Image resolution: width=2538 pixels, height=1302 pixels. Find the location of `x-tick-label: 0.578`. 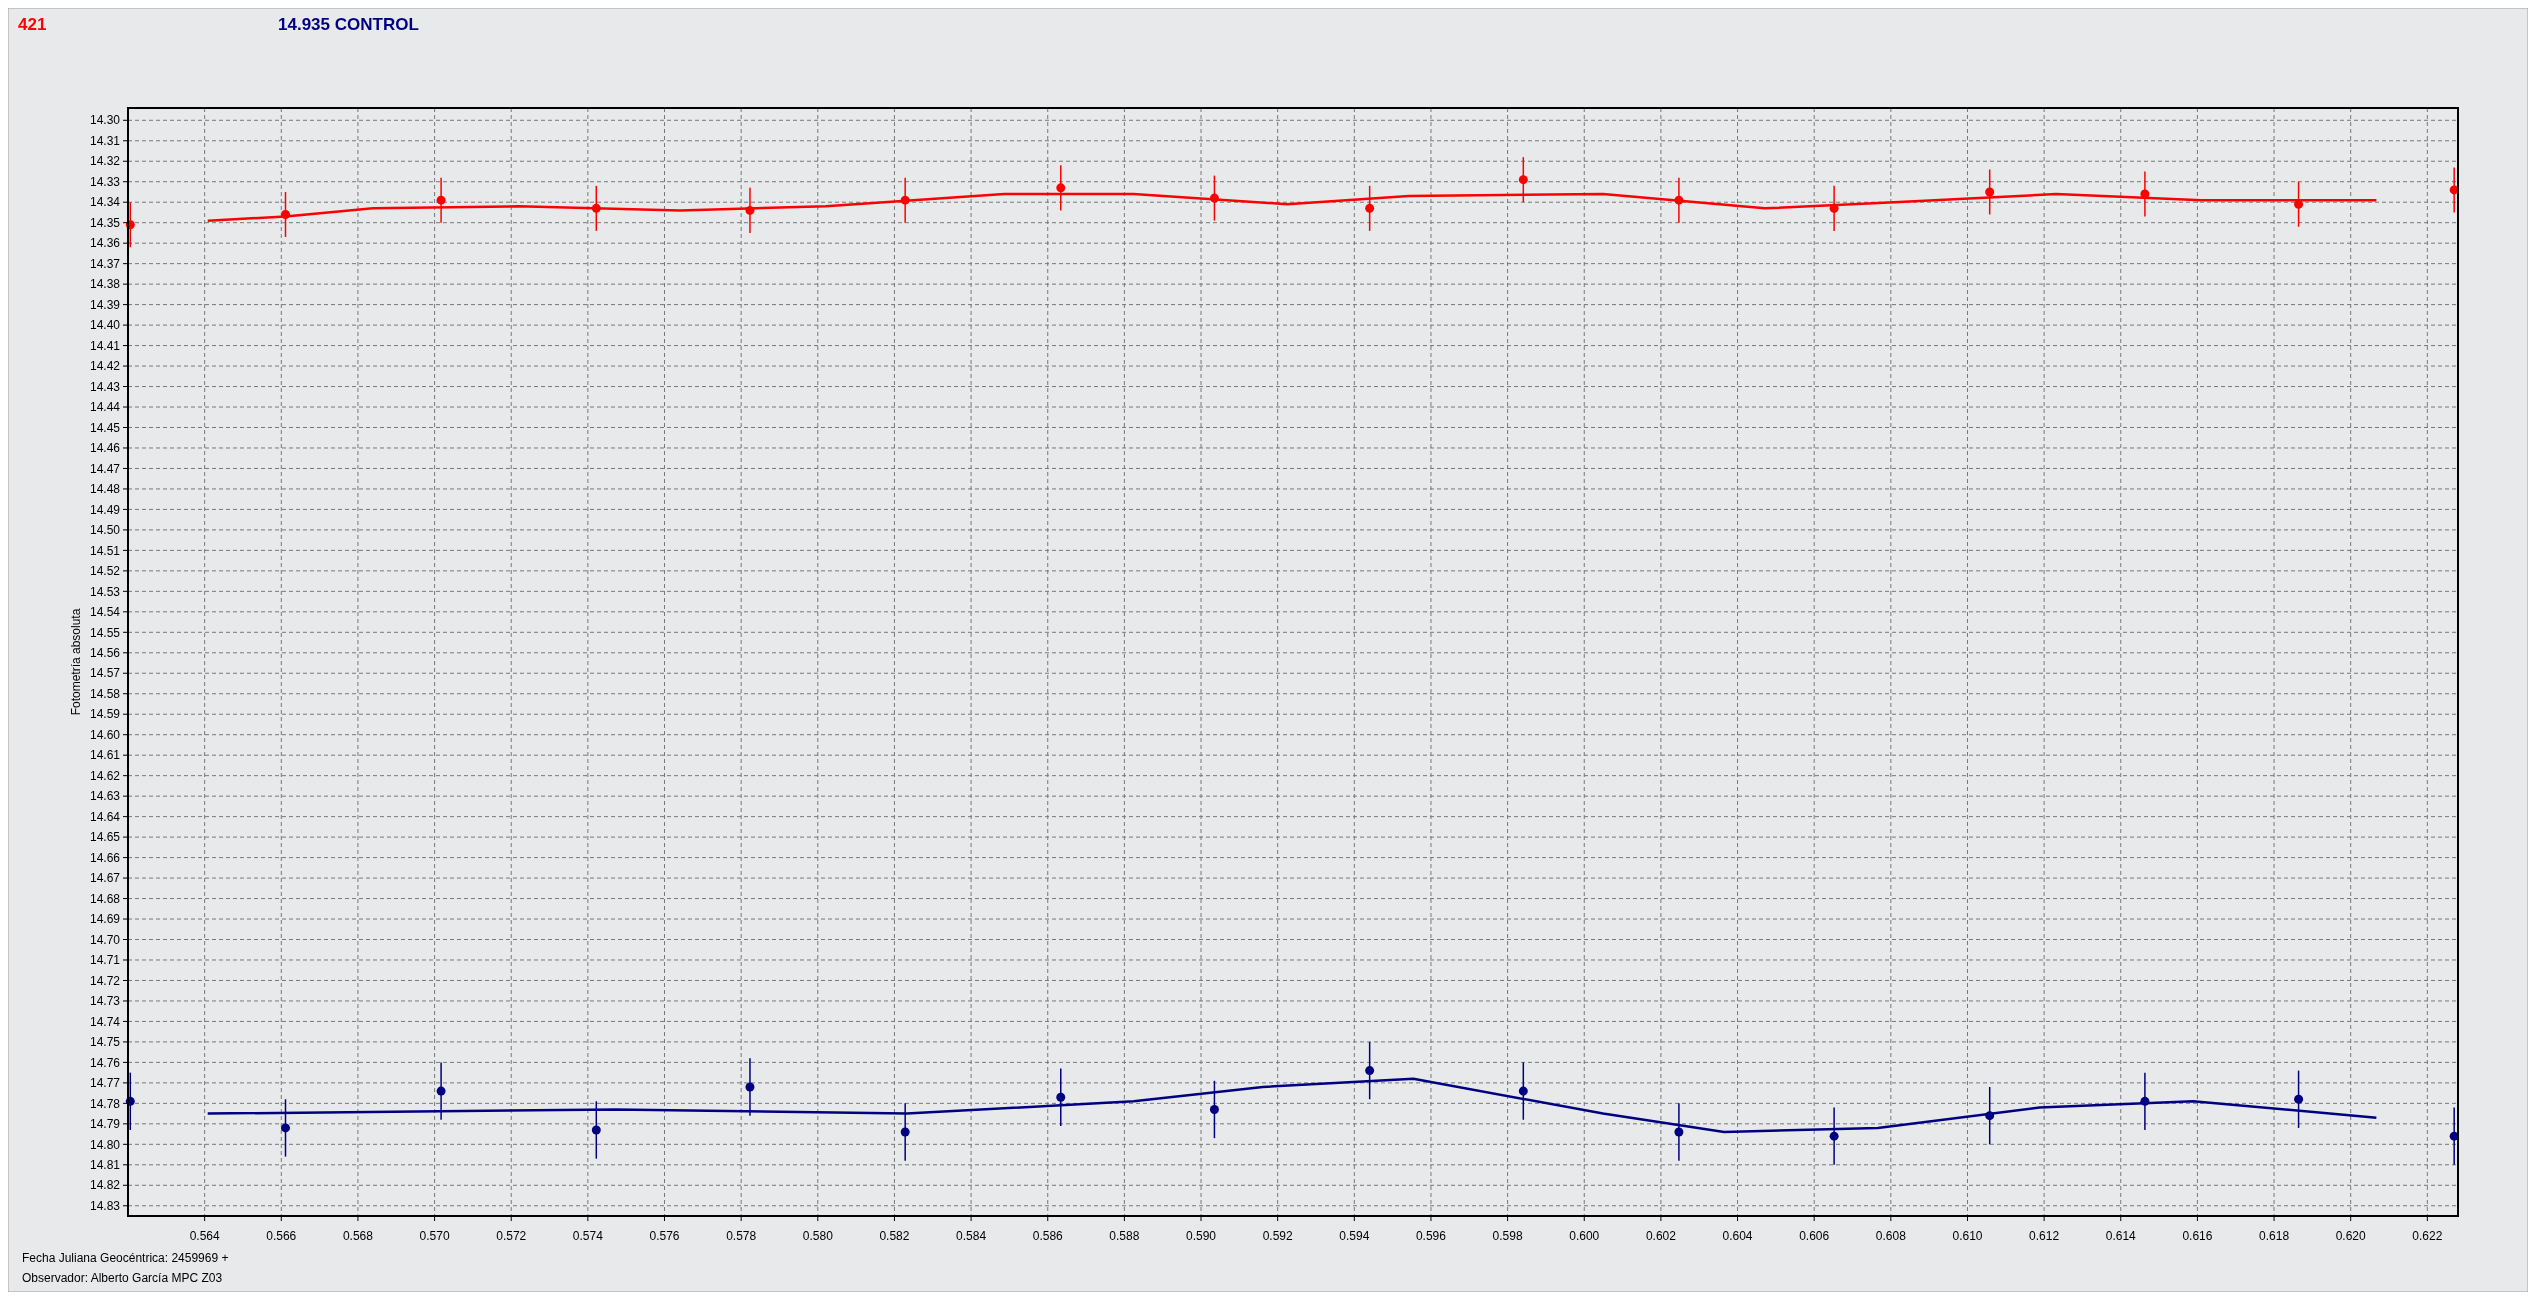

x-tick-label: 0.578 is located at coordinates (741, 1236).